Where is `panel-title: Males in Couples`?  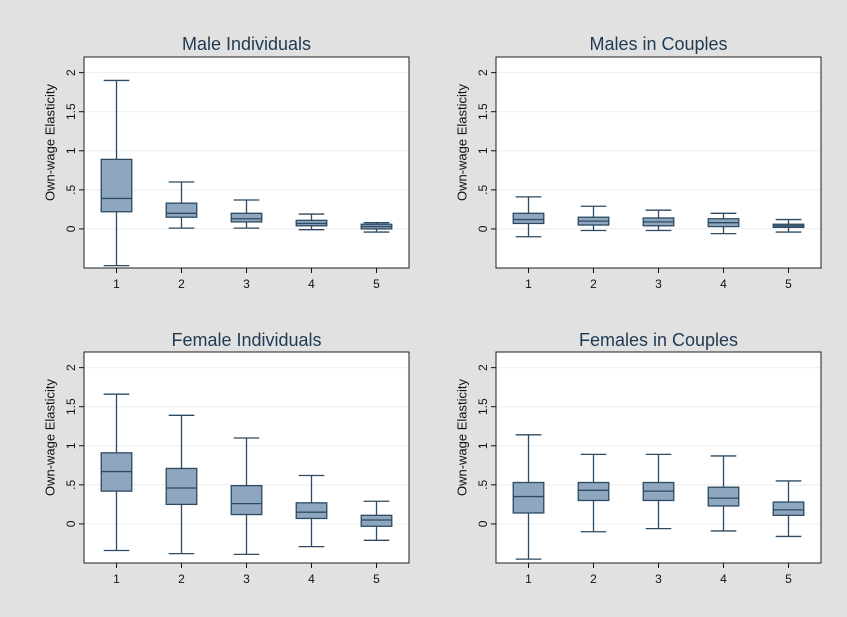 panel-title: Males in Couples is located at coordinates (658, 44).